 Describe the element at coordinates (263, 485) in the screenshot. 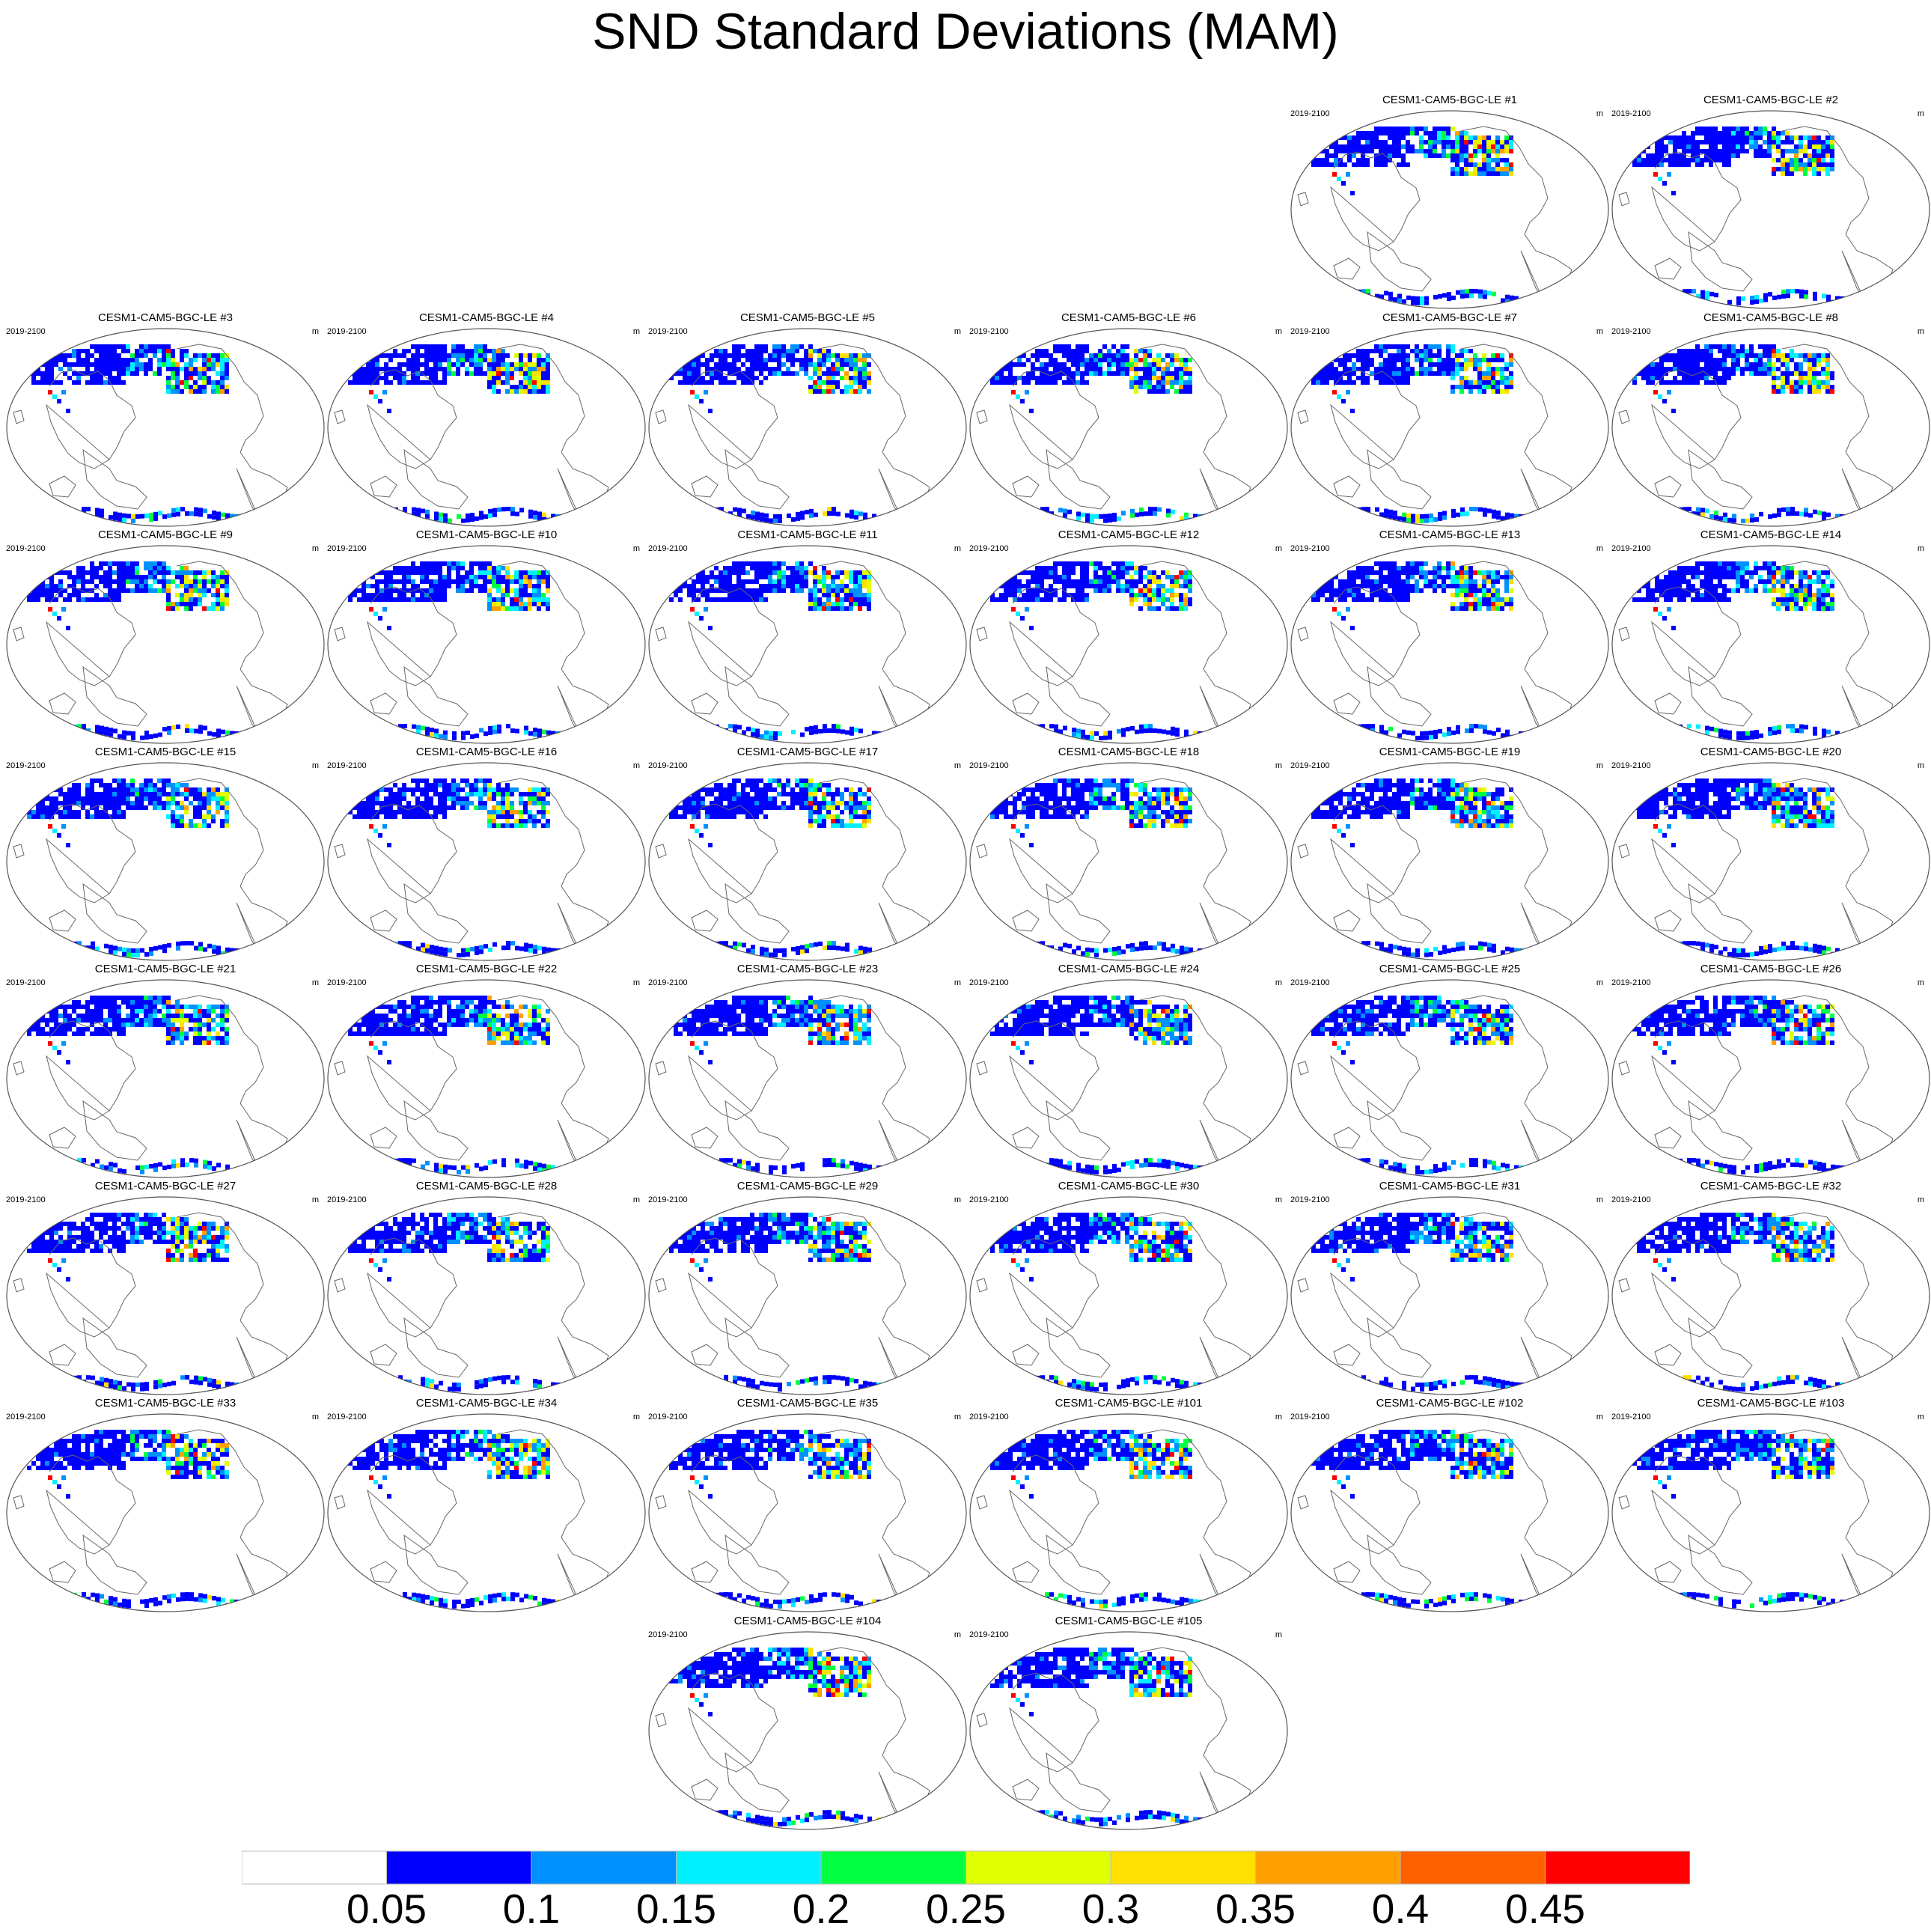

I see `coastline` at that location.